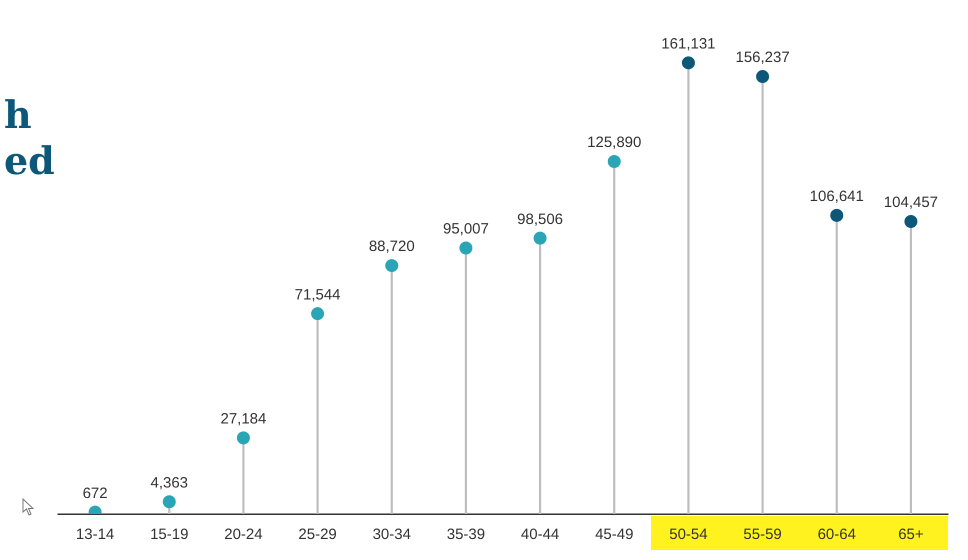 The image size is (968, 560). I want to click on data-label: 71,544, so click(317, 295).